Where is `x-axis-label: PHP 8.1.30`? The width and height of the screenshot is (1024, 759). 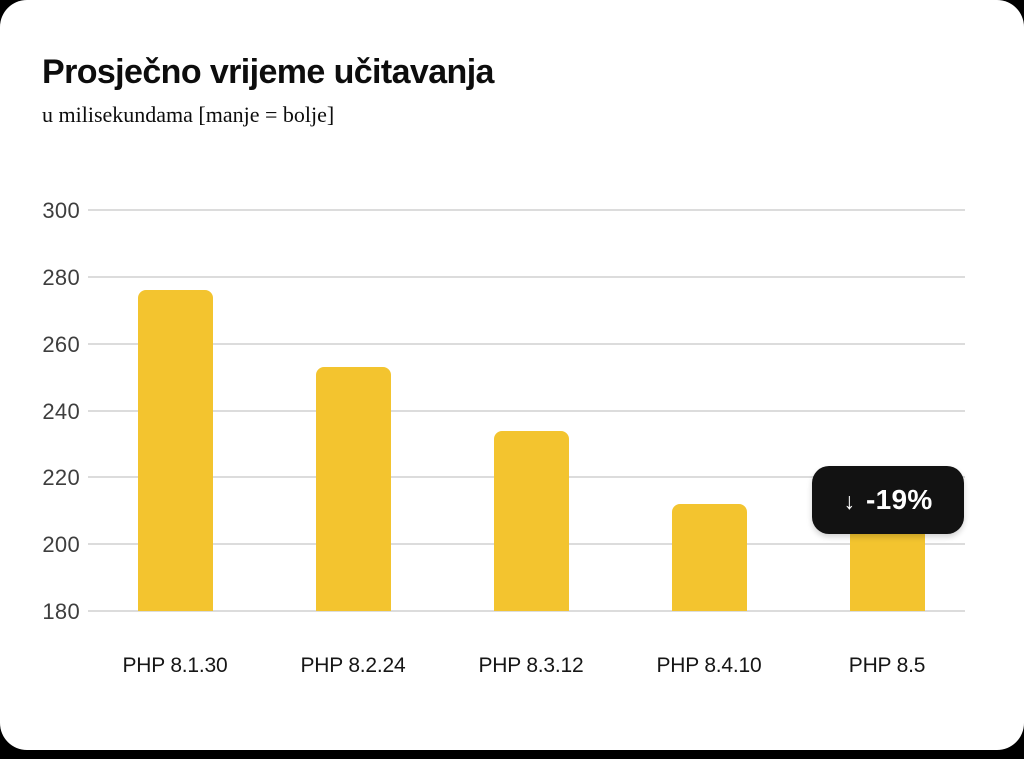 x-axis-label: PHP 8.1.30 is located at coordinates (175, 665).